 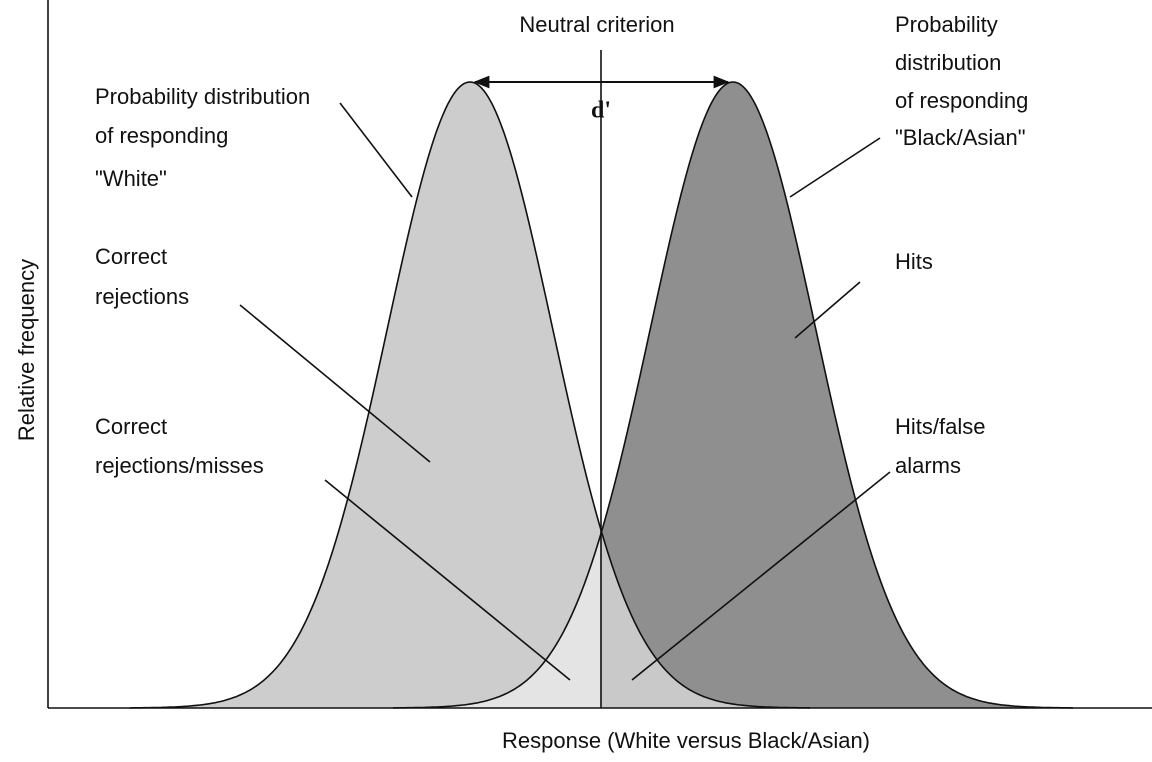 I want to click on criterion-label: Neutral criterion, so click(x=596, y=24).